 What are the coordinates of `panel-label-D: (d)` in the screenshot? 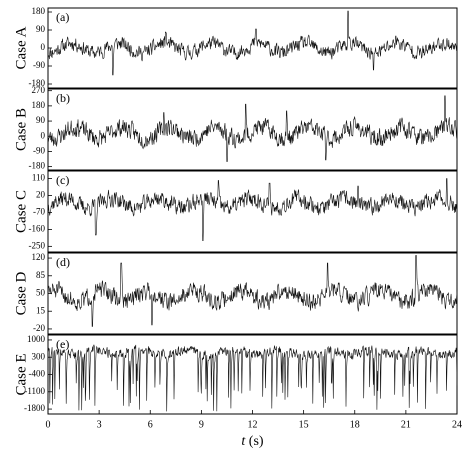 It's located at (63, 262).